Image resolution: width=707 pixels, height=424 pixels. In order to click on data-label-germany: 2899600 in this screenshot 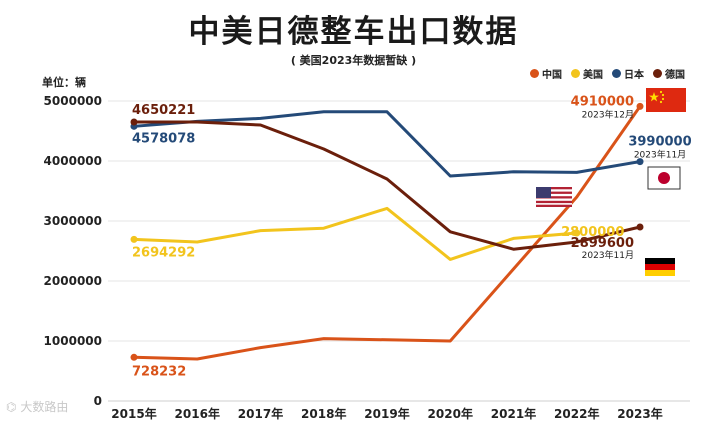, I will do `click(602, 243)`.